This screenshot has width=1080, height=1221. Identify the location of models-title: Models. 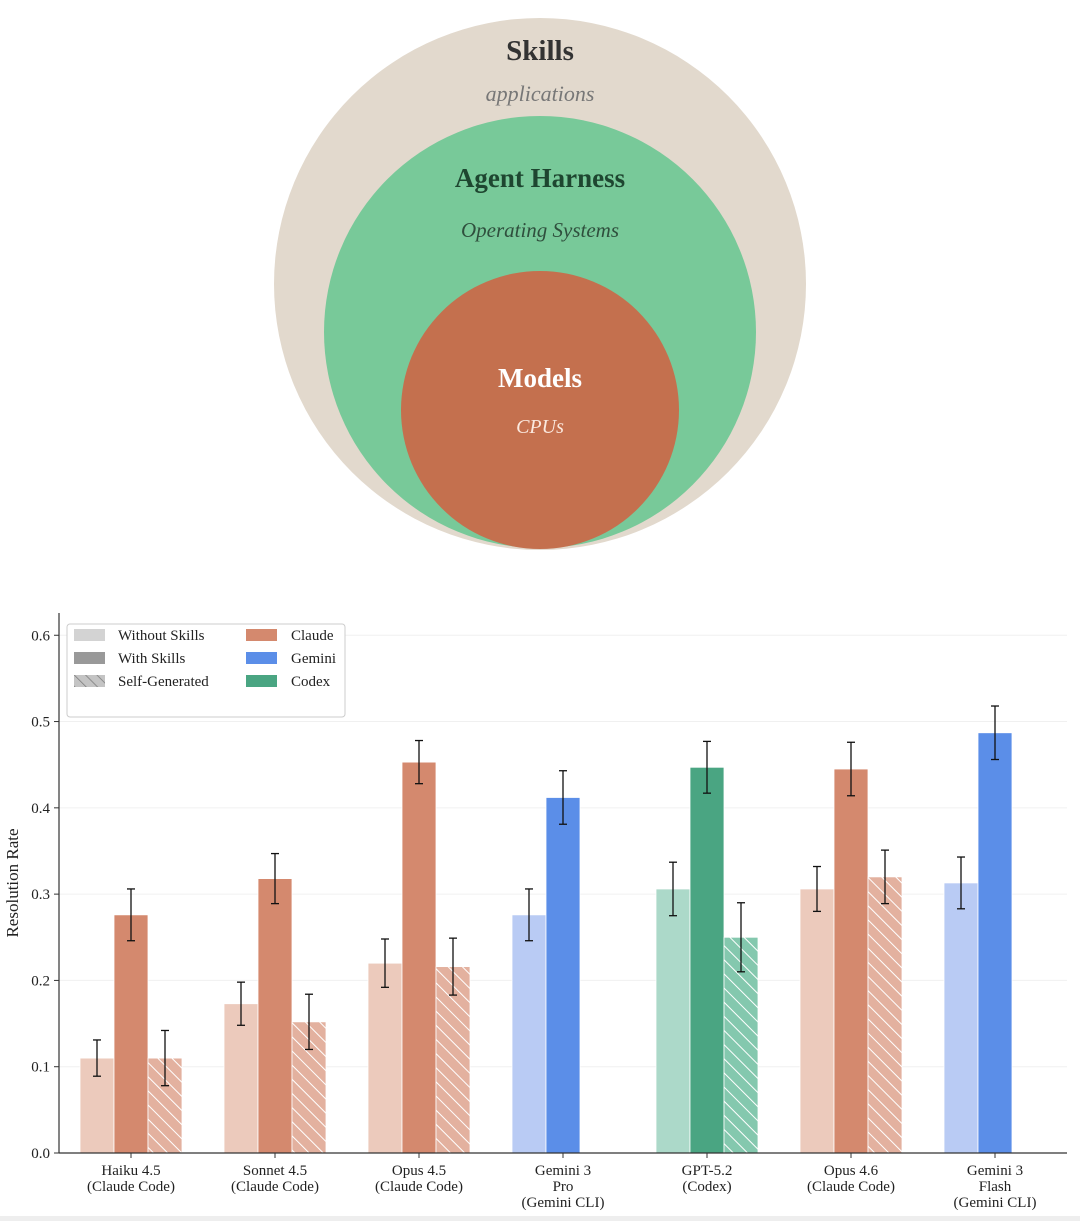
(540, 378).